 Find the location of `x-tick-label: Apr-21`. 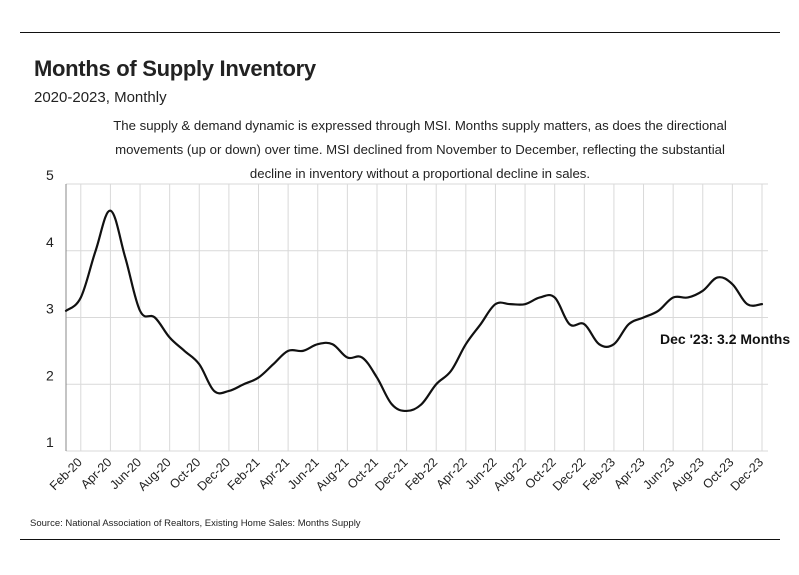

x-tick-label: Apr-21 is located at coordinates (274, 473).